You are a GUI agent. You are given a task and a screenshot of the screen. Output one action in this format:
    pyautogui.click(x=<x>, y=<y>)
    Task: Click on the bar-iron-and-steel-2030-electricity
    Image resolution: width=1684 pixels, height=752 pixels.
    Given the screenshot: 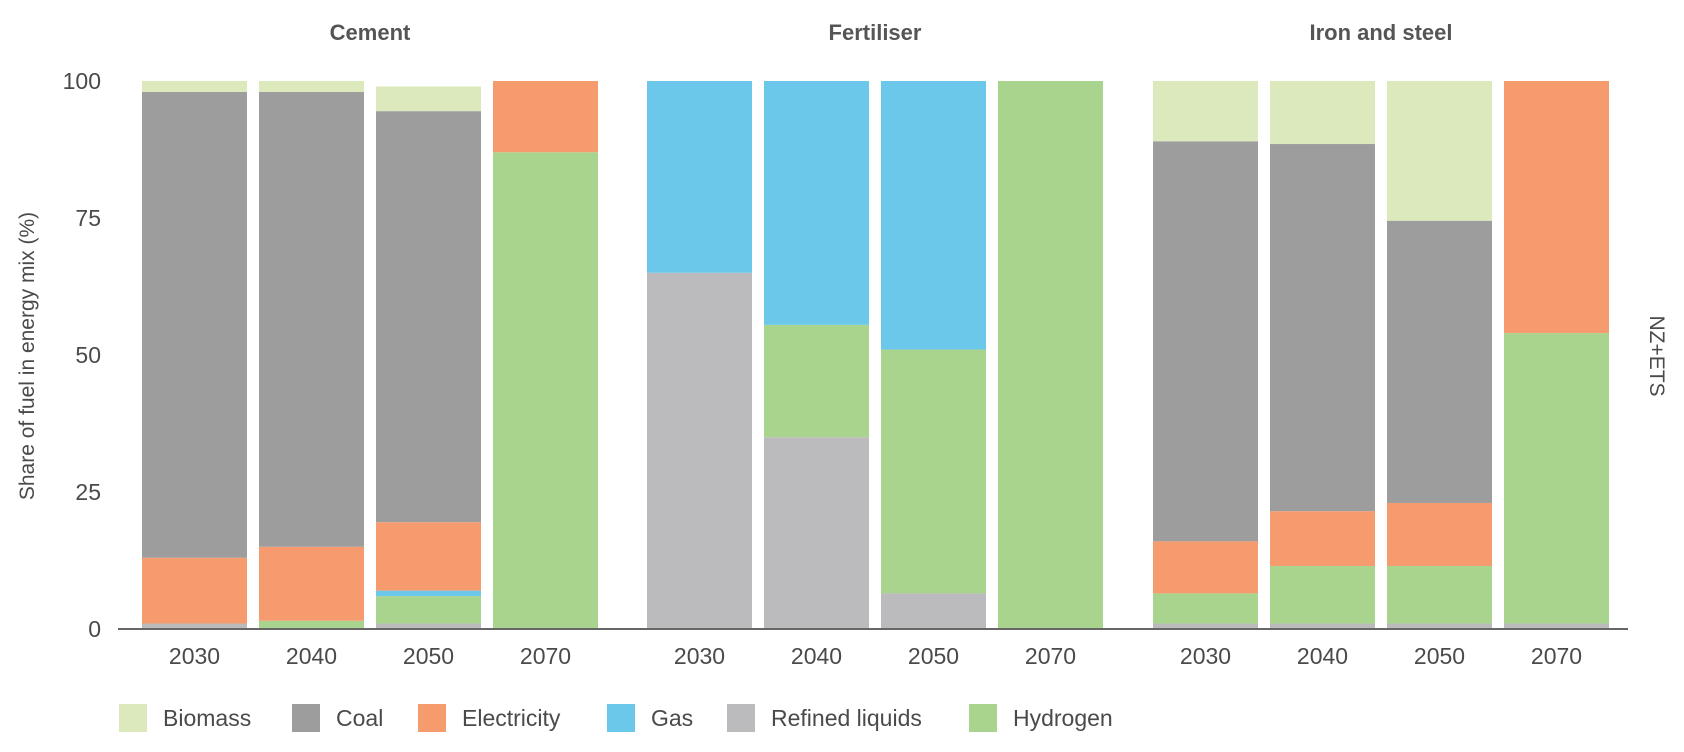 What is the action you would take?
    pyautogui.click(x=1205, y=567)
    